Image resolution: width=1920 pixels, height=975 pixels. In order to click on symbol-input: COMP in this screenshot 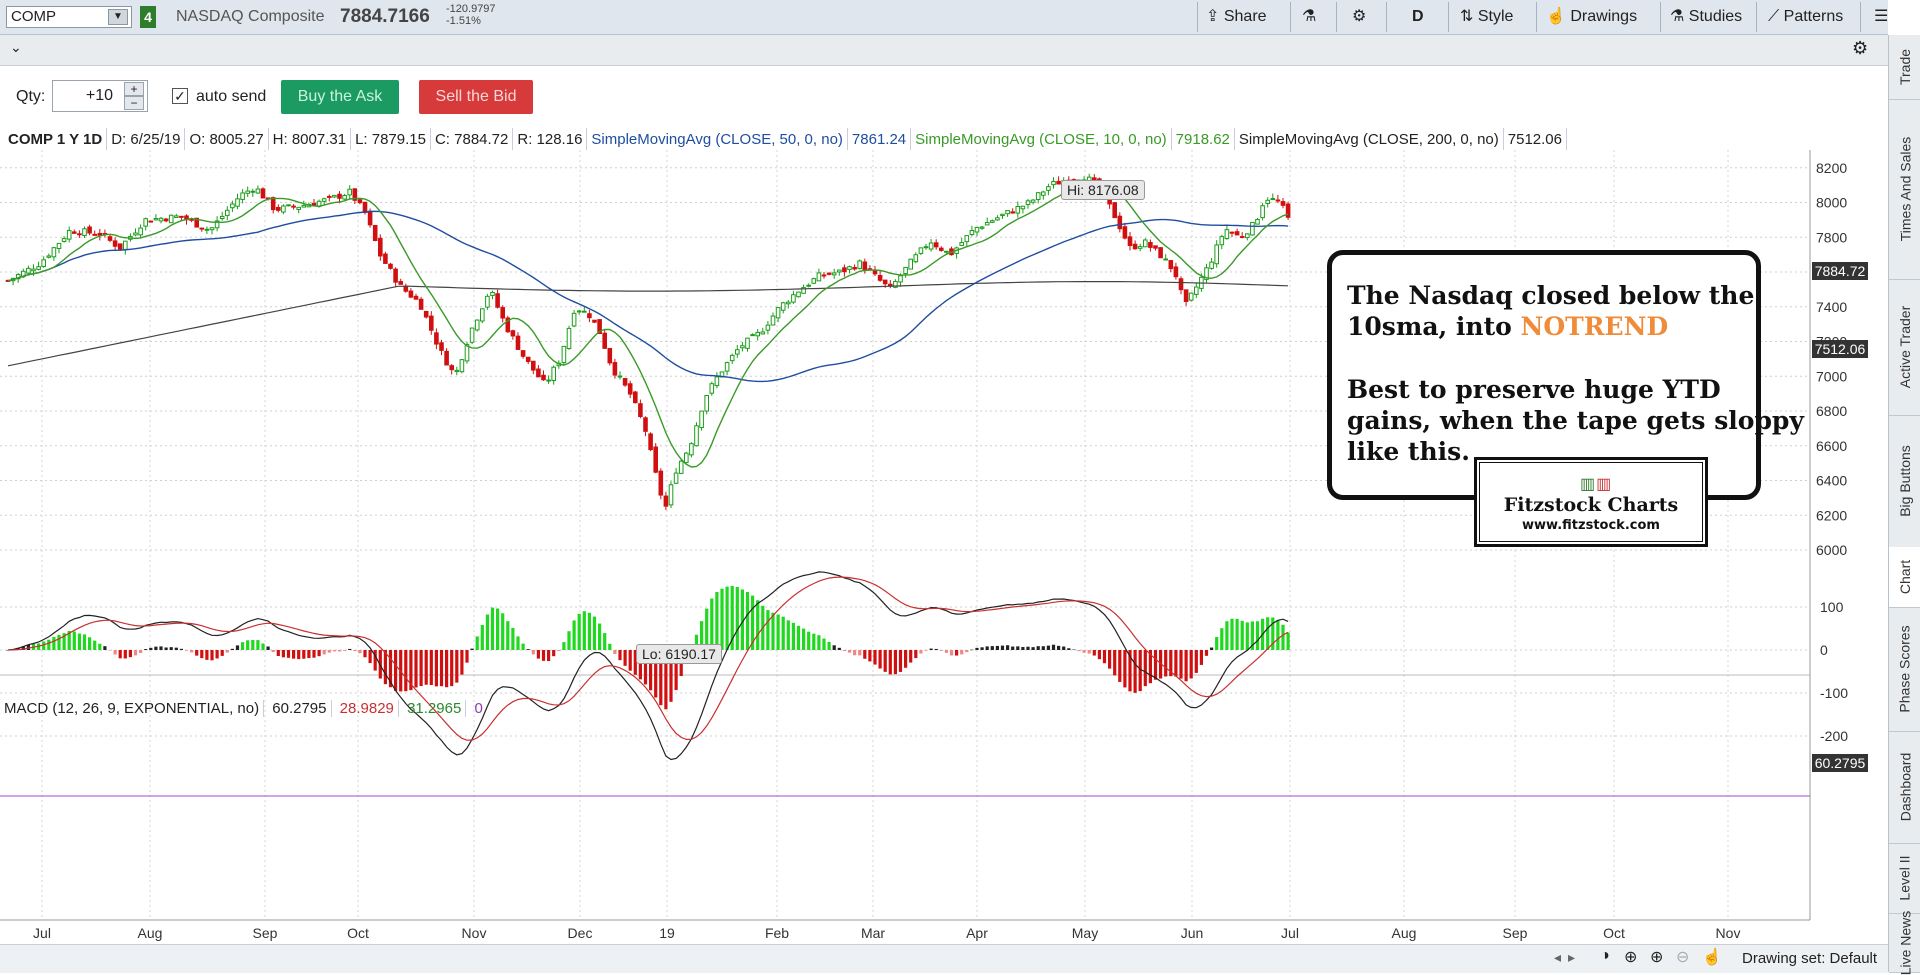, I will do `click(69, 17)`.